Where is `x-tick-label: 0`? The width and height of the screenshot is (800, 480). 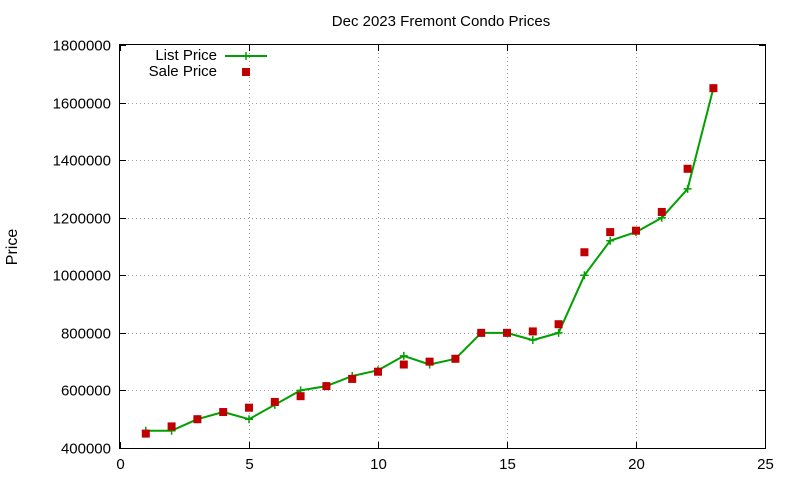
x-tick-label: 0 is located at coordinates (120, 464).